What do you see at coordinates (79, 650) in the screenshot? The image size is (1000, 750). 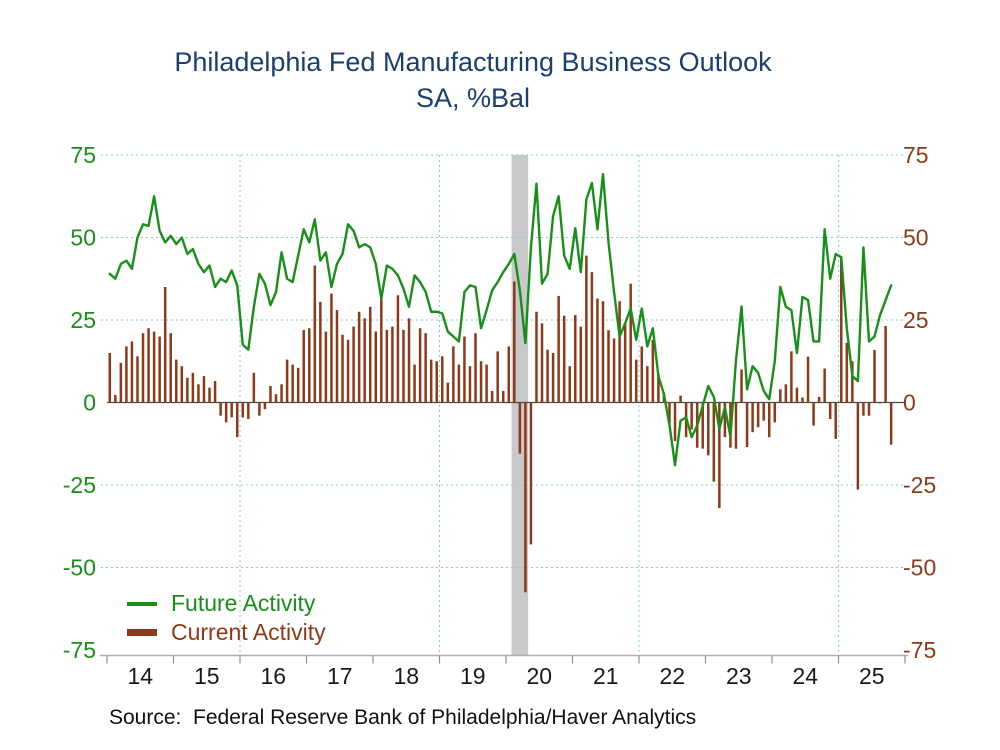 I see `y-left-label--75: -75` at bounding box center [79, 650].